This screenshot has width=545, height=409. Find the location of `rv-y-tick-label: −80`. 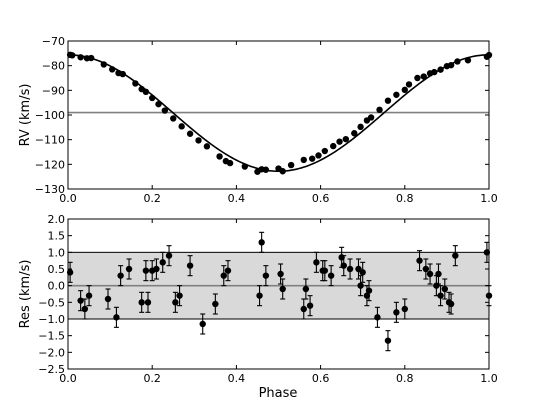

rv-y-tick-label: −80 is located at coordinates (53, 66).